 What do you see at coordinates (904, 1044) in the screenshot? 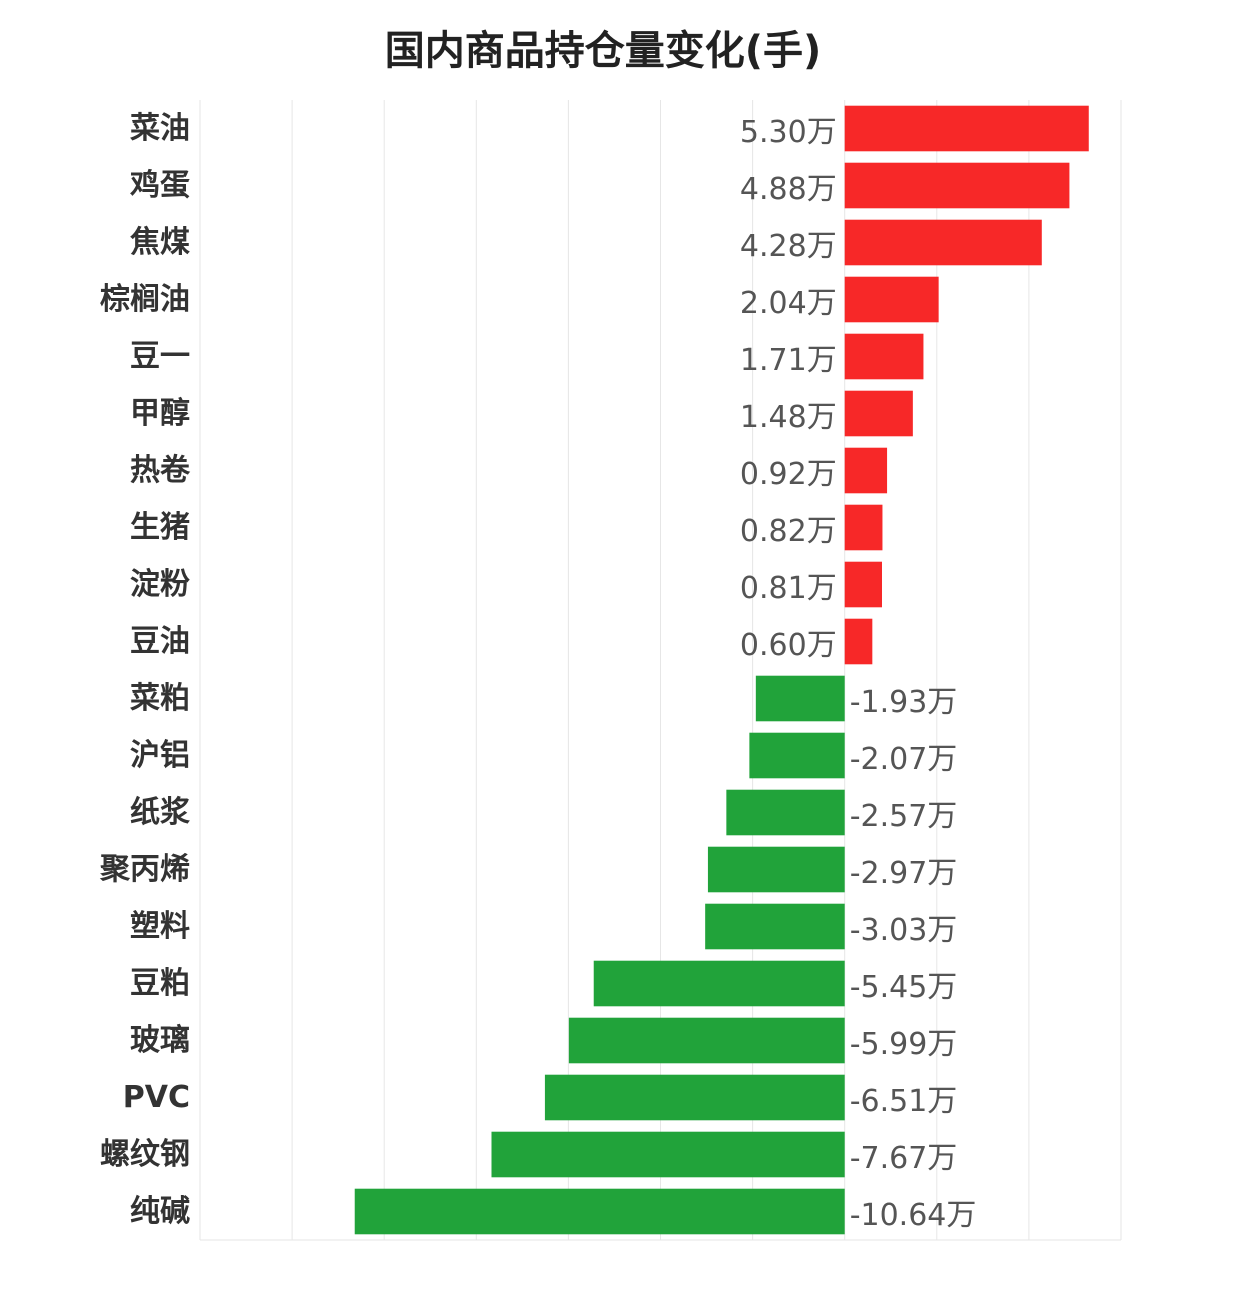
I see `value-label: -5.99万` at bounding box center [904, 1044].